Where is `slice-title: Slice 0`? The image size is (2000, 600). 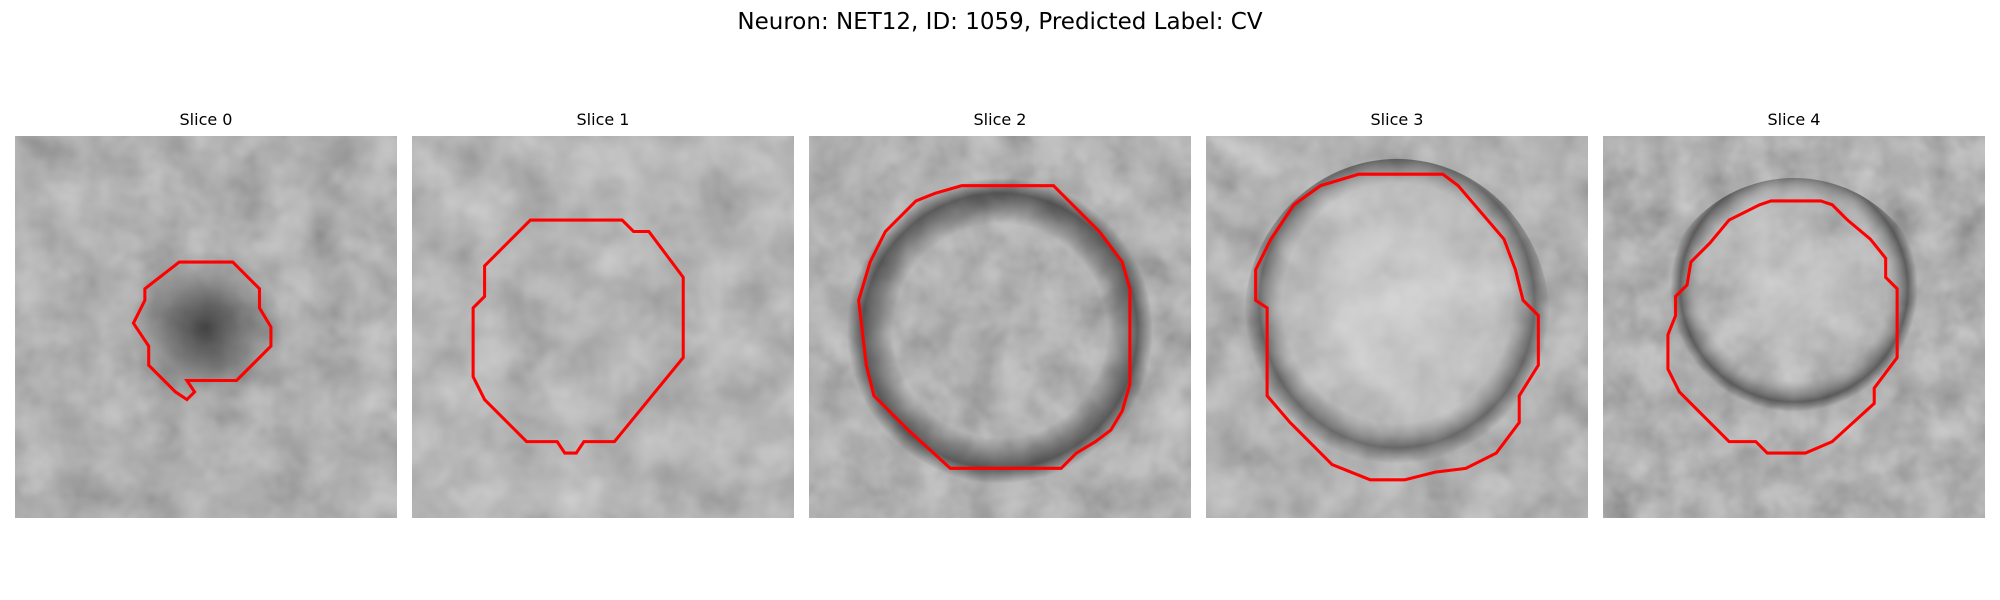
slice-title: Slice 0 is located at coordinates (206, 119).